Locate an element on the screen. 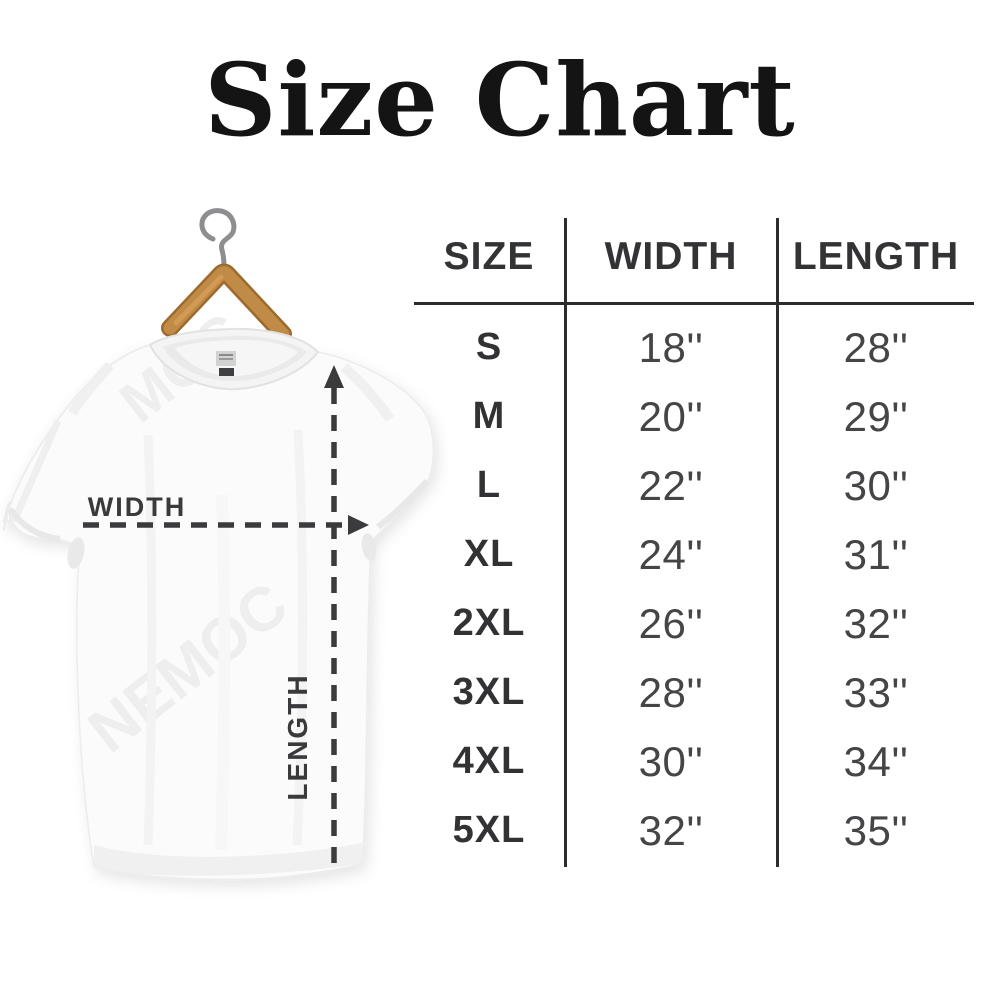 The width and height of the screenshot is (1000, 1000). table-row: 5XL 32'' 35'' is located at coordinates (694, 830).